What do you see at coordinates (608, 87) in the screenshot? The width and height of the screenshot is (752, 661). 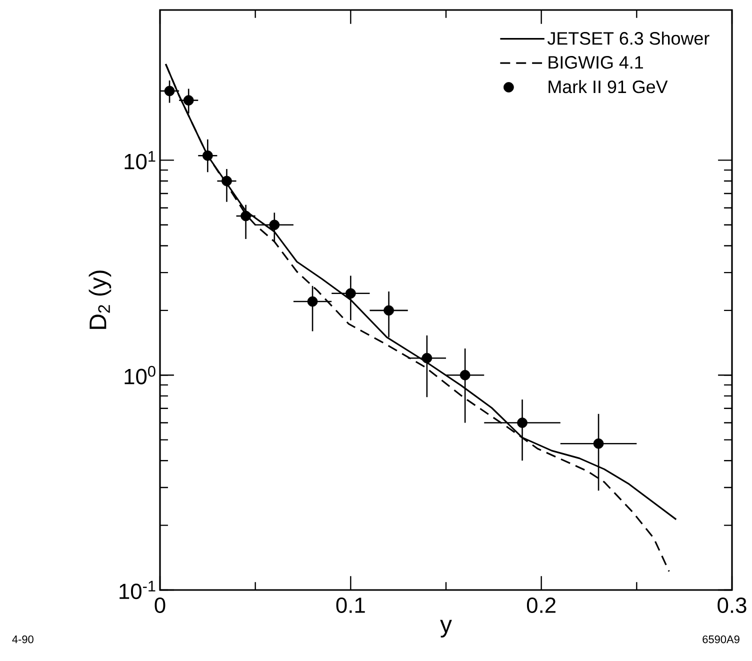 I see `legend-label: Mark II 91 GeV` at bounding box center [608, 87].